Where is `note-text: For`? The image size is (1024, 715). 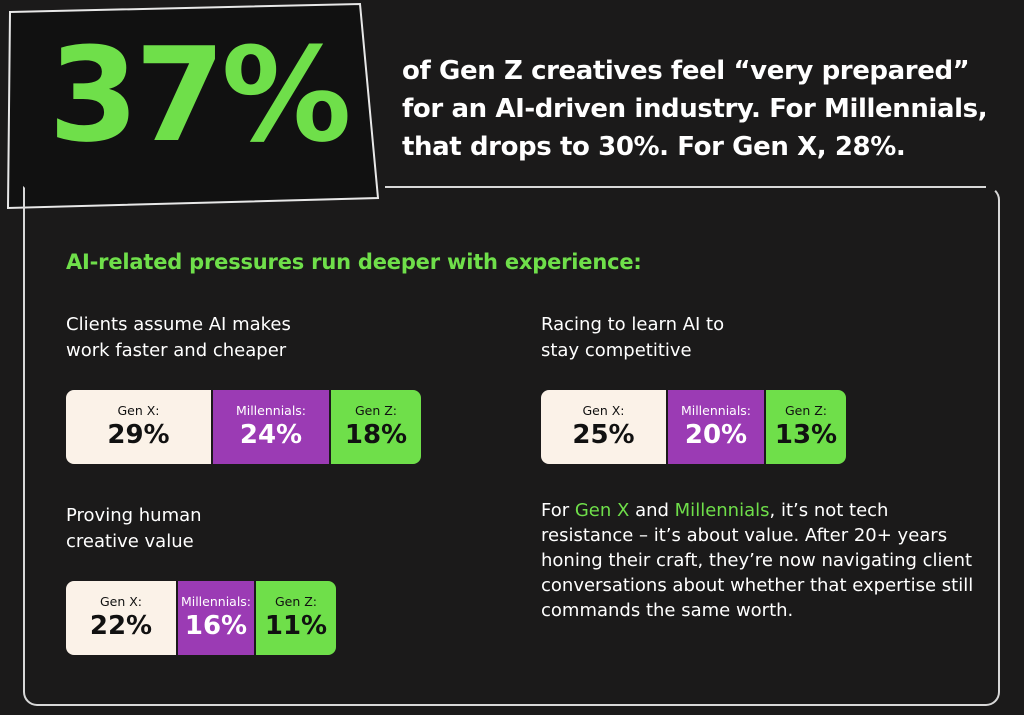 note-text: For is located at coordinates (558, 510).